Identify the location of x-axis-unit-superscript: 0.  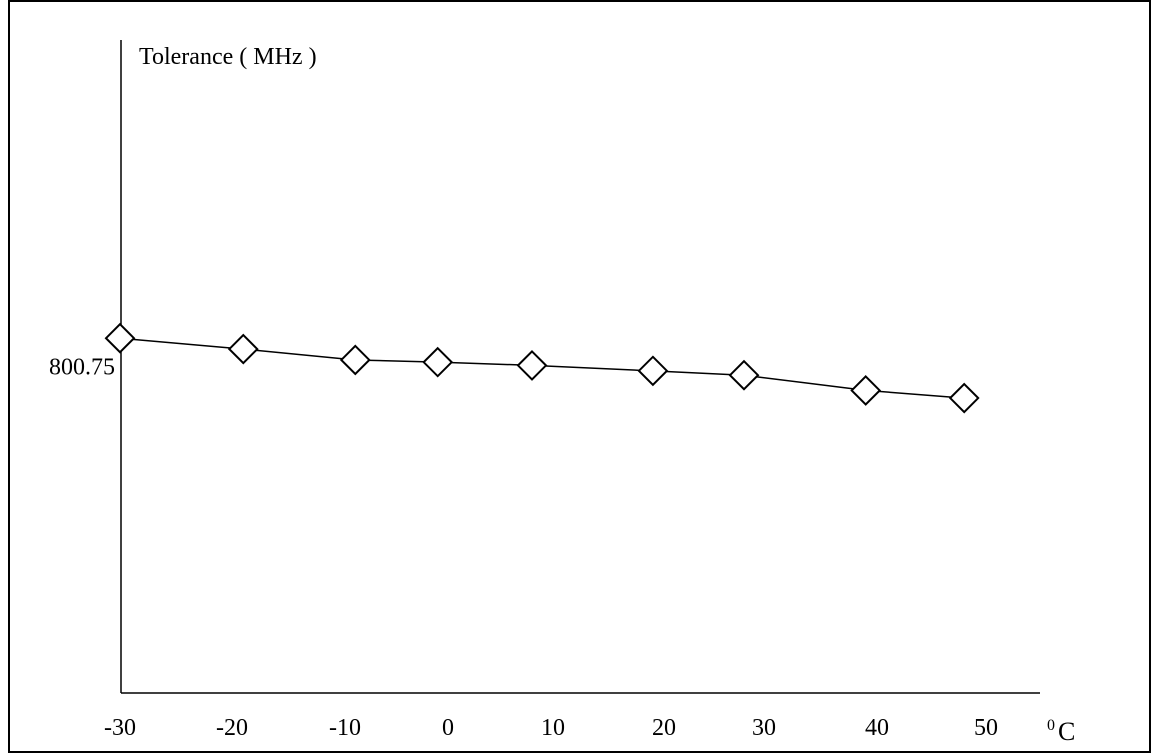
(1051, 725).